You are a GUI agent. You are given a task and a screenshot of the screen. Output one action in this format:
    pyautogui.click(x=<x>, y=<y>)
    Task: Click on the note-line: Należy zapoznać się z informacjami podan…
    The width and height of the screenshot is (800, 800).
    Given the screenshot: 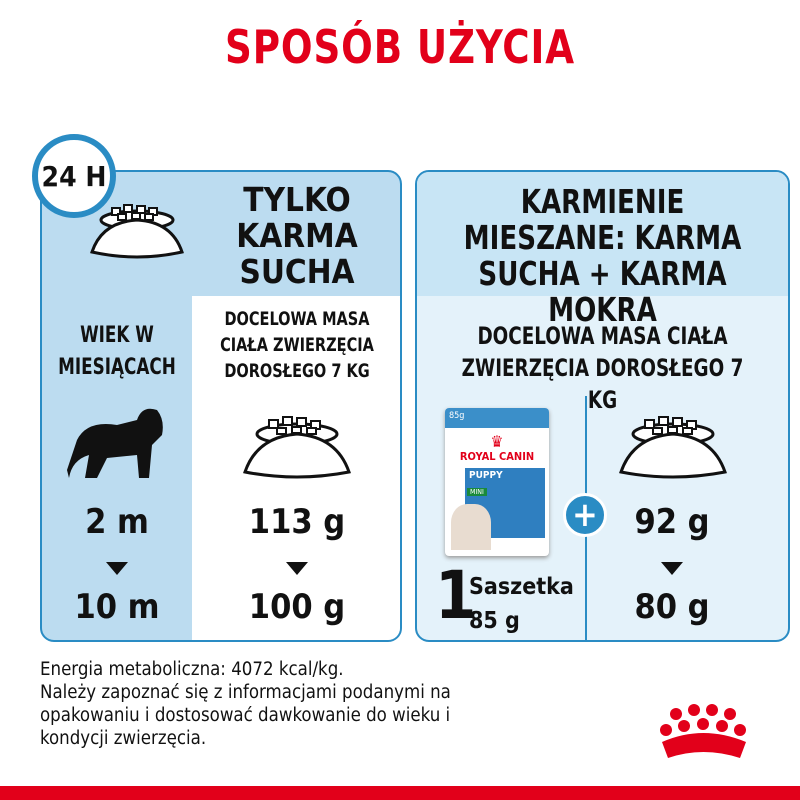 What is the action you would take?
    pyautogui.click(x=245, y=692)
    